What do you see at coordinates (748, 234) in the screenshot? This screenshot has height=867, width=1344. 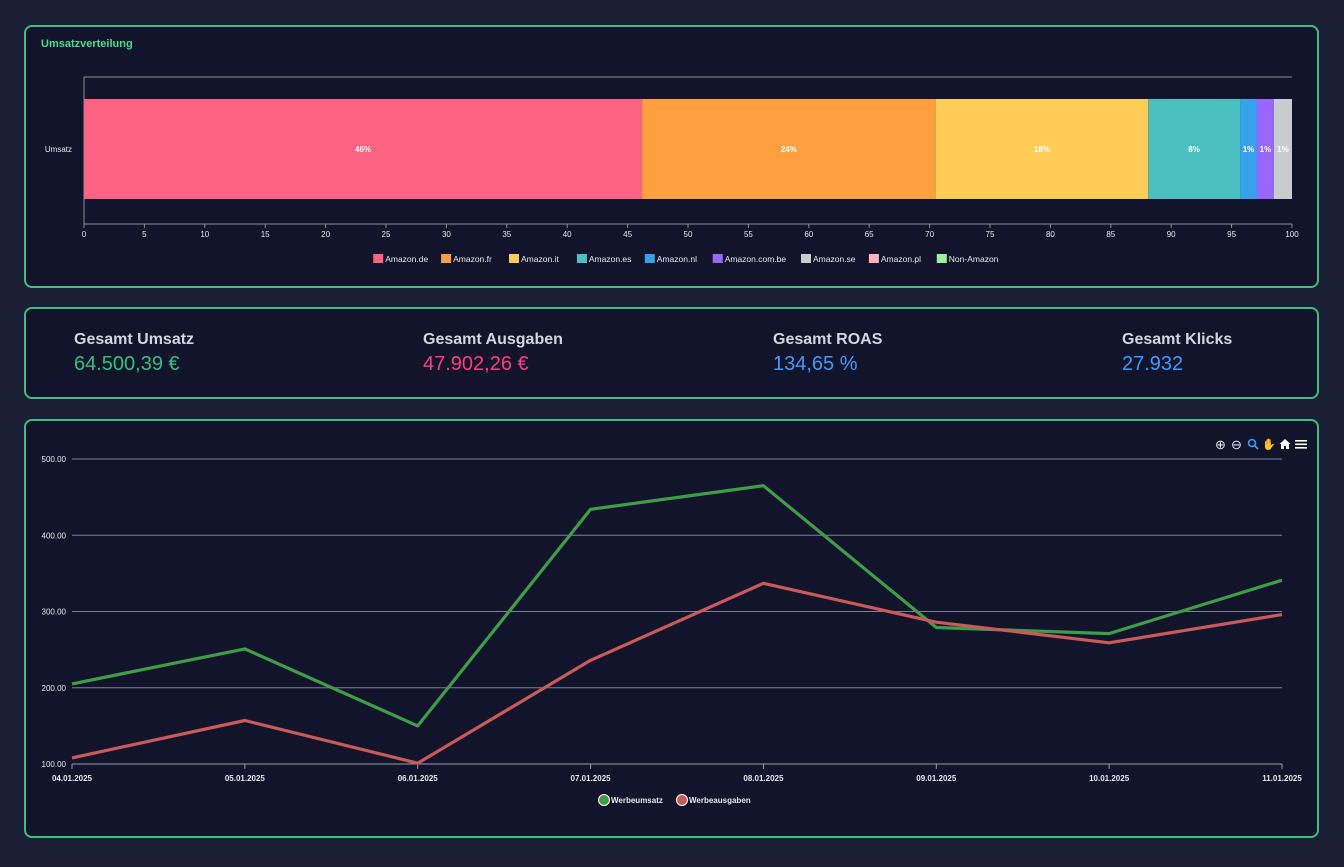 I see `x-tick-label: 55` at bounding box center [748, 234].